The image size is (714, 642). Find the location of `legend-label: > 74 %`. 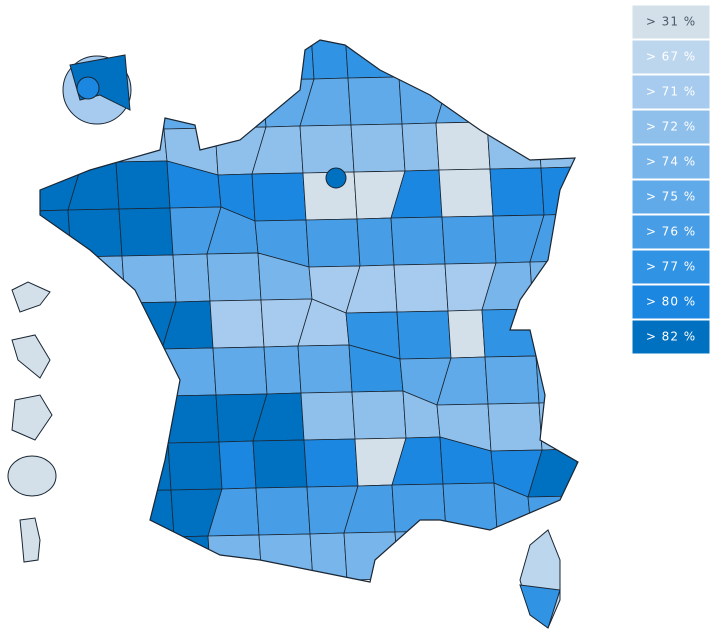

legend-label: > 74 % is located at coordinates (671, 162).